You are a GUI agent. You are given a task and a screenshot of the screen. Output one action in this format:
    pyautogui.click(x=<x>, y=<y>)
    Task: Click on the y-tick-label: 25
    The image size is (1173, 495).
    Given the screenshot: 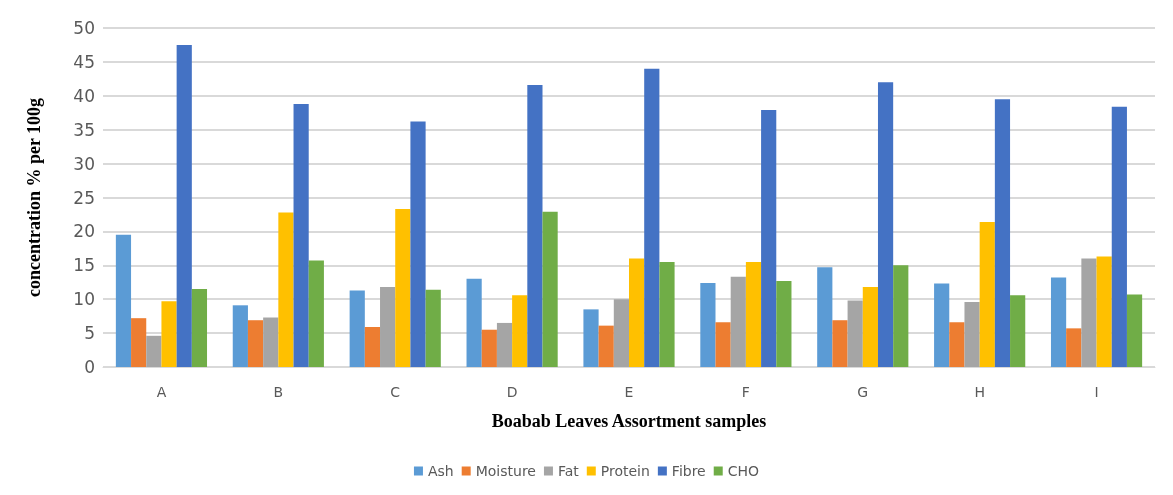 What is the action you would take?
    pyautogui.click(x=84, y=197)
    